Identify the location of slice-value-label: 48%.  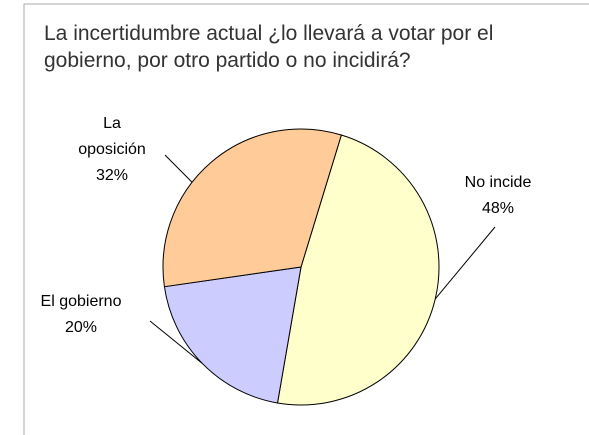
(498, 208).